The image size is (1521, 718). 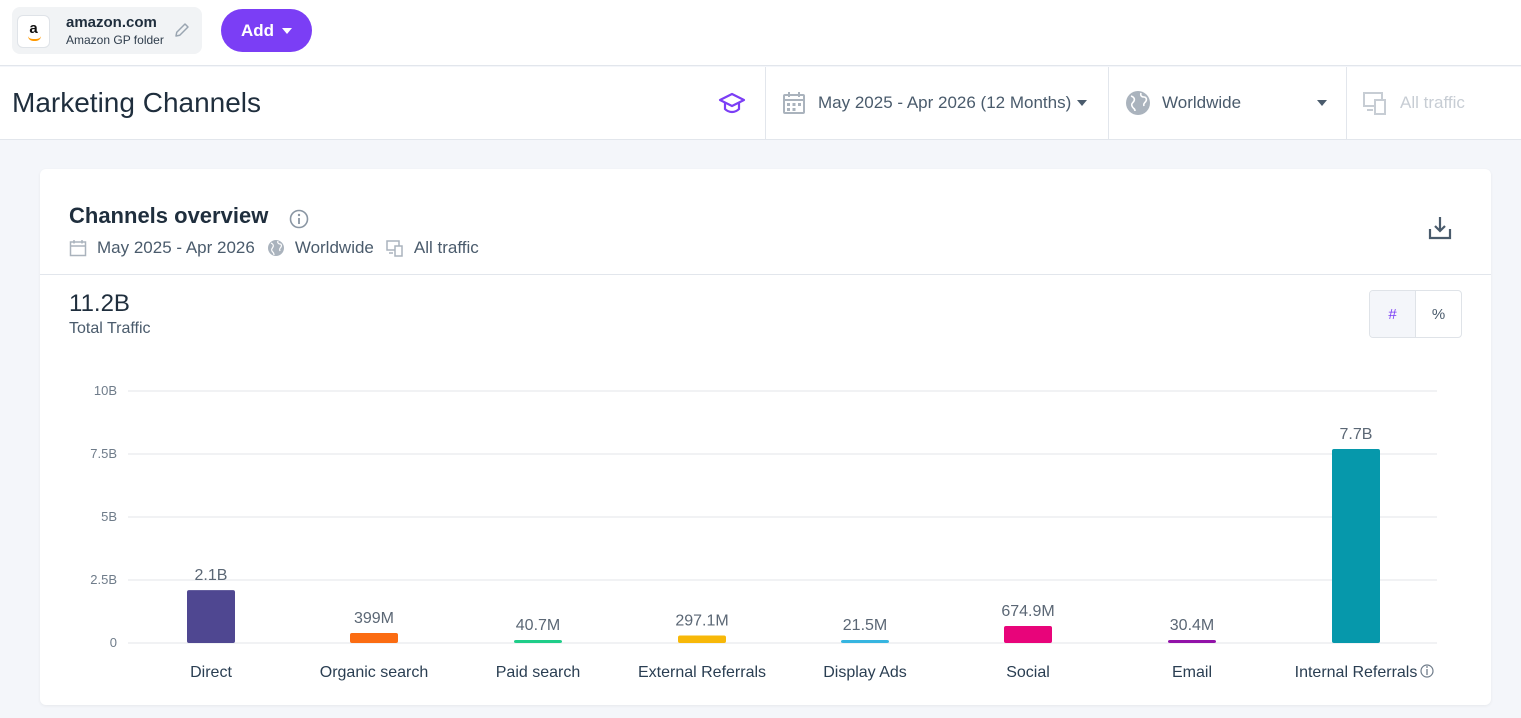 I want to click on value-mode-toggle: # %, so click(x=1415, y=314).